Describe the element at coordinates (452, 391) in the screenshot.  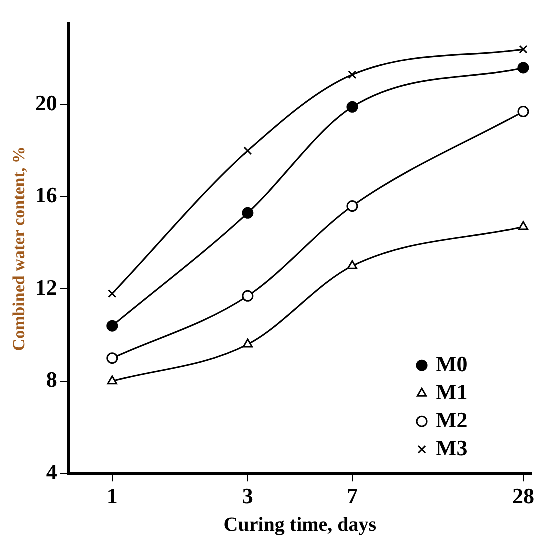
I see `legend-label: M1` at that location.